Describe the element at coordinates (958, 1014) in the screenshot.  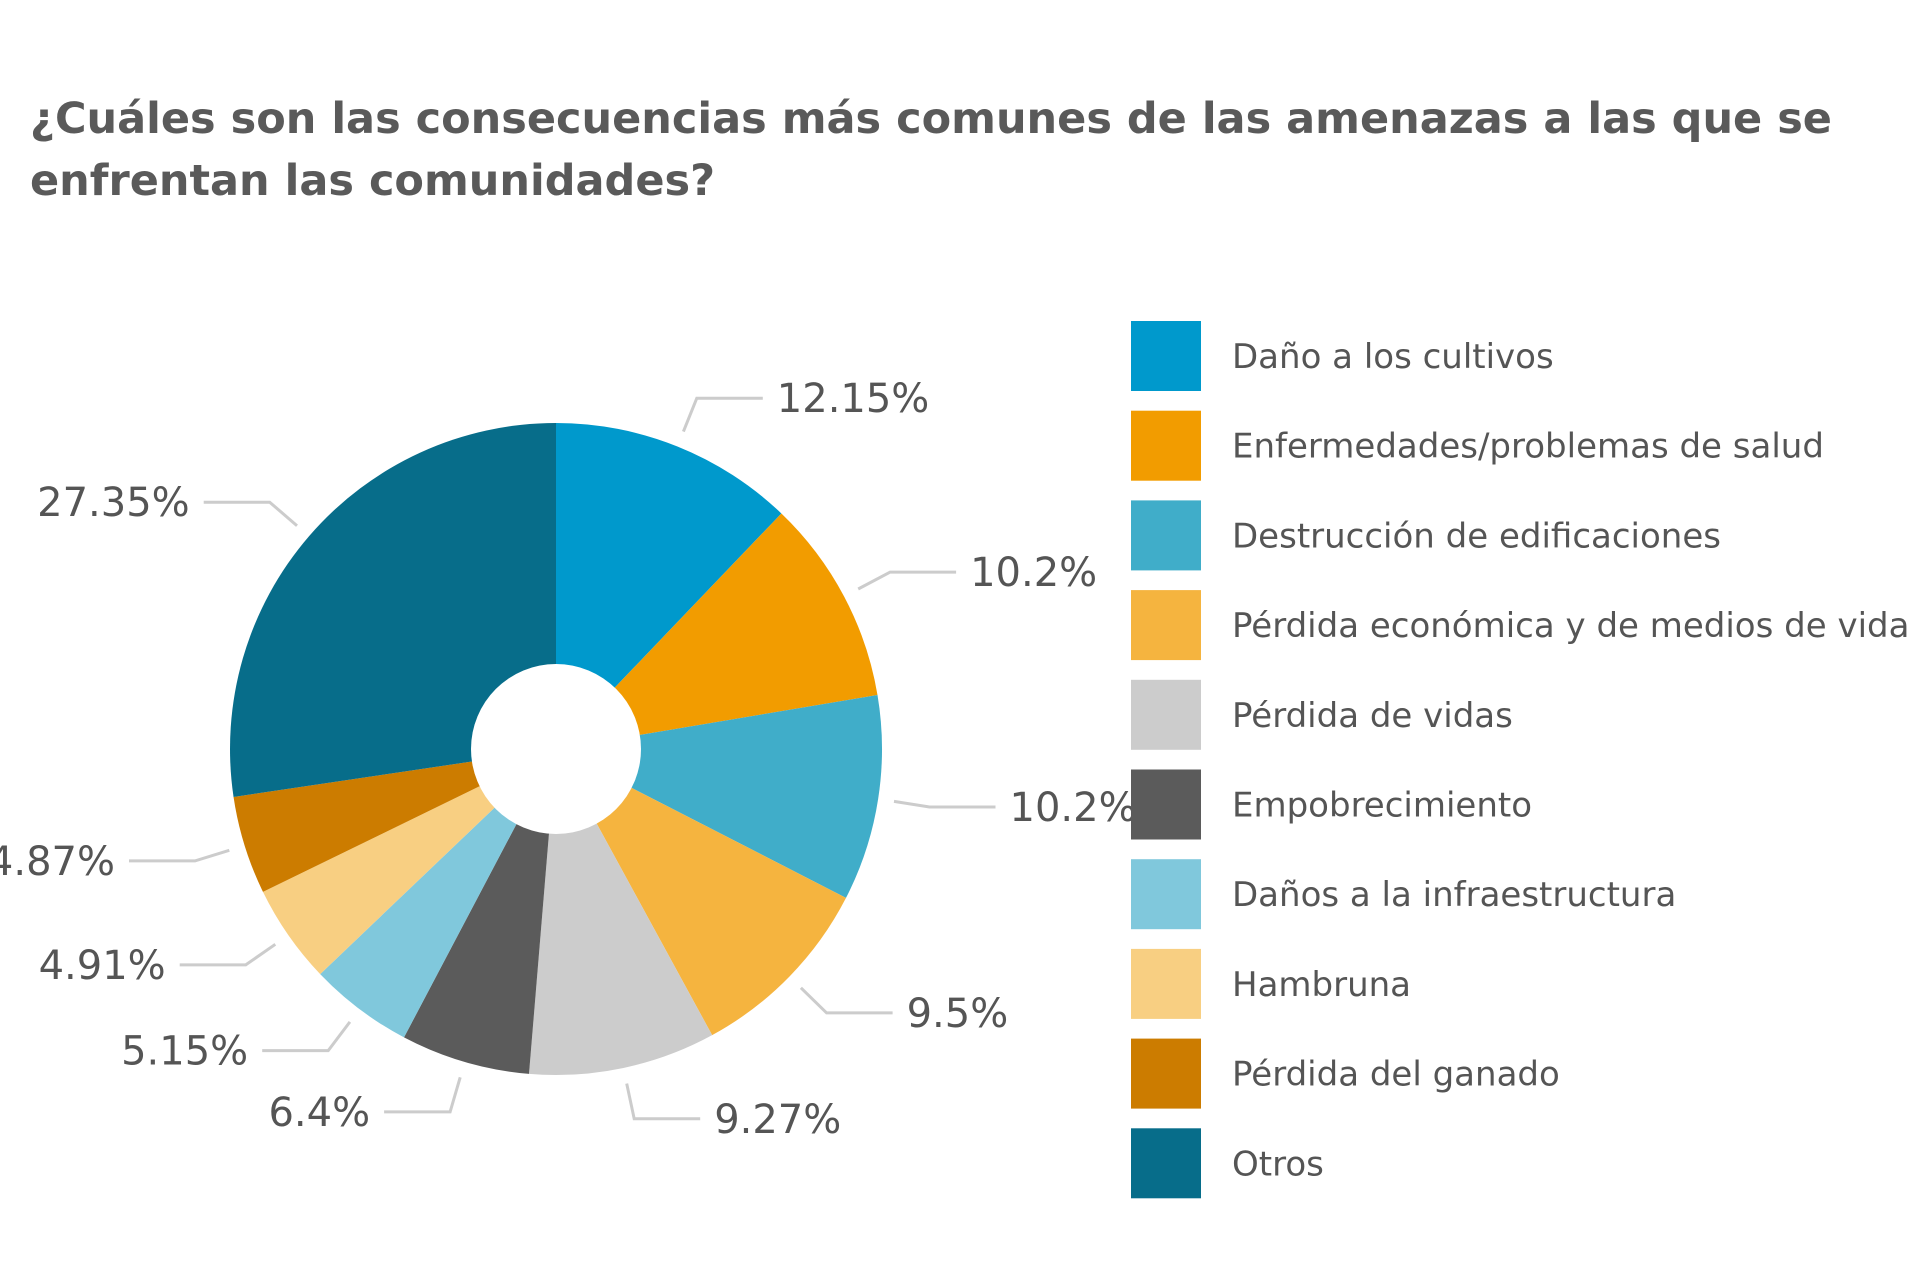
I see `percent-label-perdida-economica-y-de-medios-de-vida: 9.5%` at that location.